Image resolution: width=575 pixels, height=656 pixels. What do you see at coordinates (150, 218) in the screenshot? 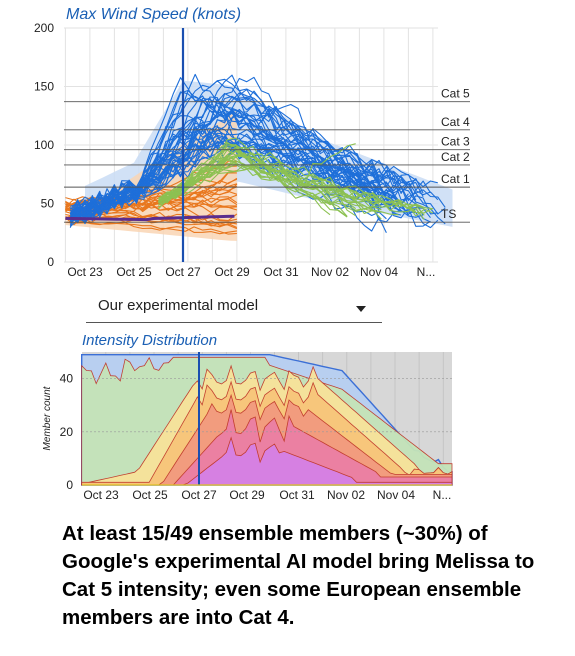
I see `observed-line` at bounding box center [150, 218].